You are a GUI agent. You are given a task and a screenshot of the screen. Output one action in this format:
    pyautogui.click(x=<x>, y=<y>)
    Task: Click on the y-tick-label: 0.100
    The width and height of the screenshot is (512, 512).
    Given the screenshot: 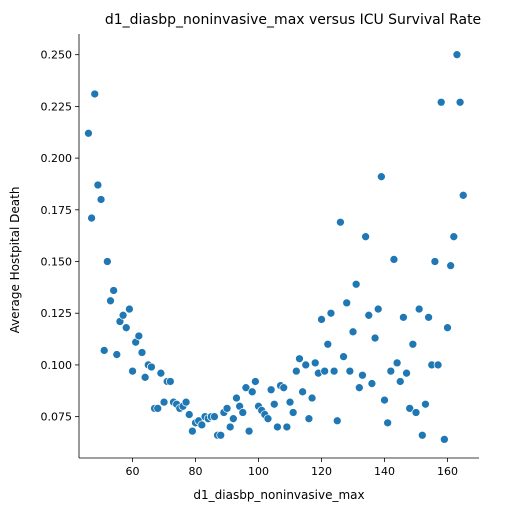 What is the action you would take?
    pyautogui.click(x=57, y=365)
    